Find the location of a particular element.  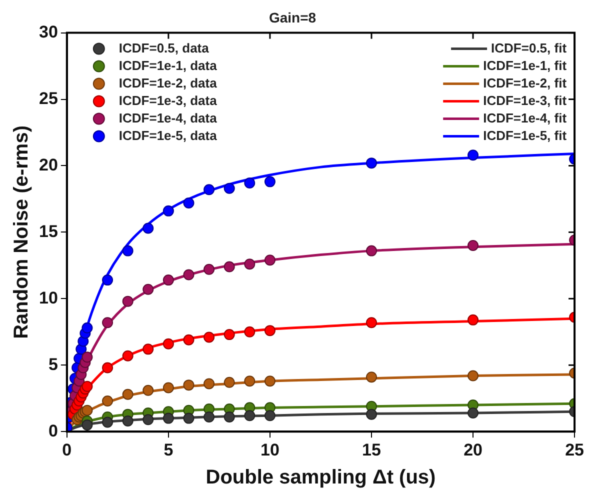

y-tick-label: 10 is located at coordinates (48, 298).